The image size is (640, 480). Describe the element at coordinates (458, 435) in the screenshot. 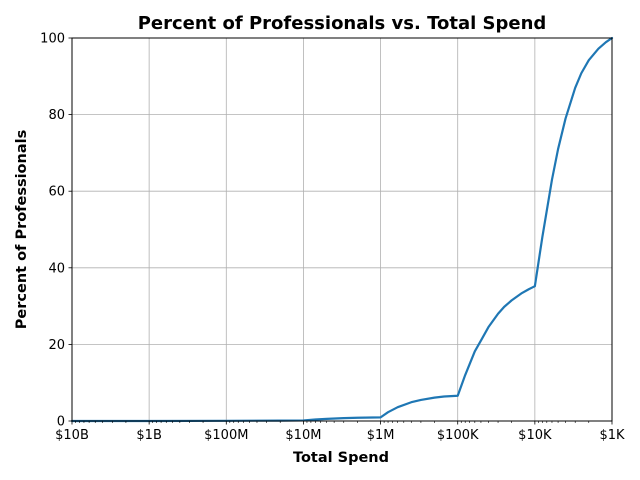

I see `x-tick-label: $100K` at that location.